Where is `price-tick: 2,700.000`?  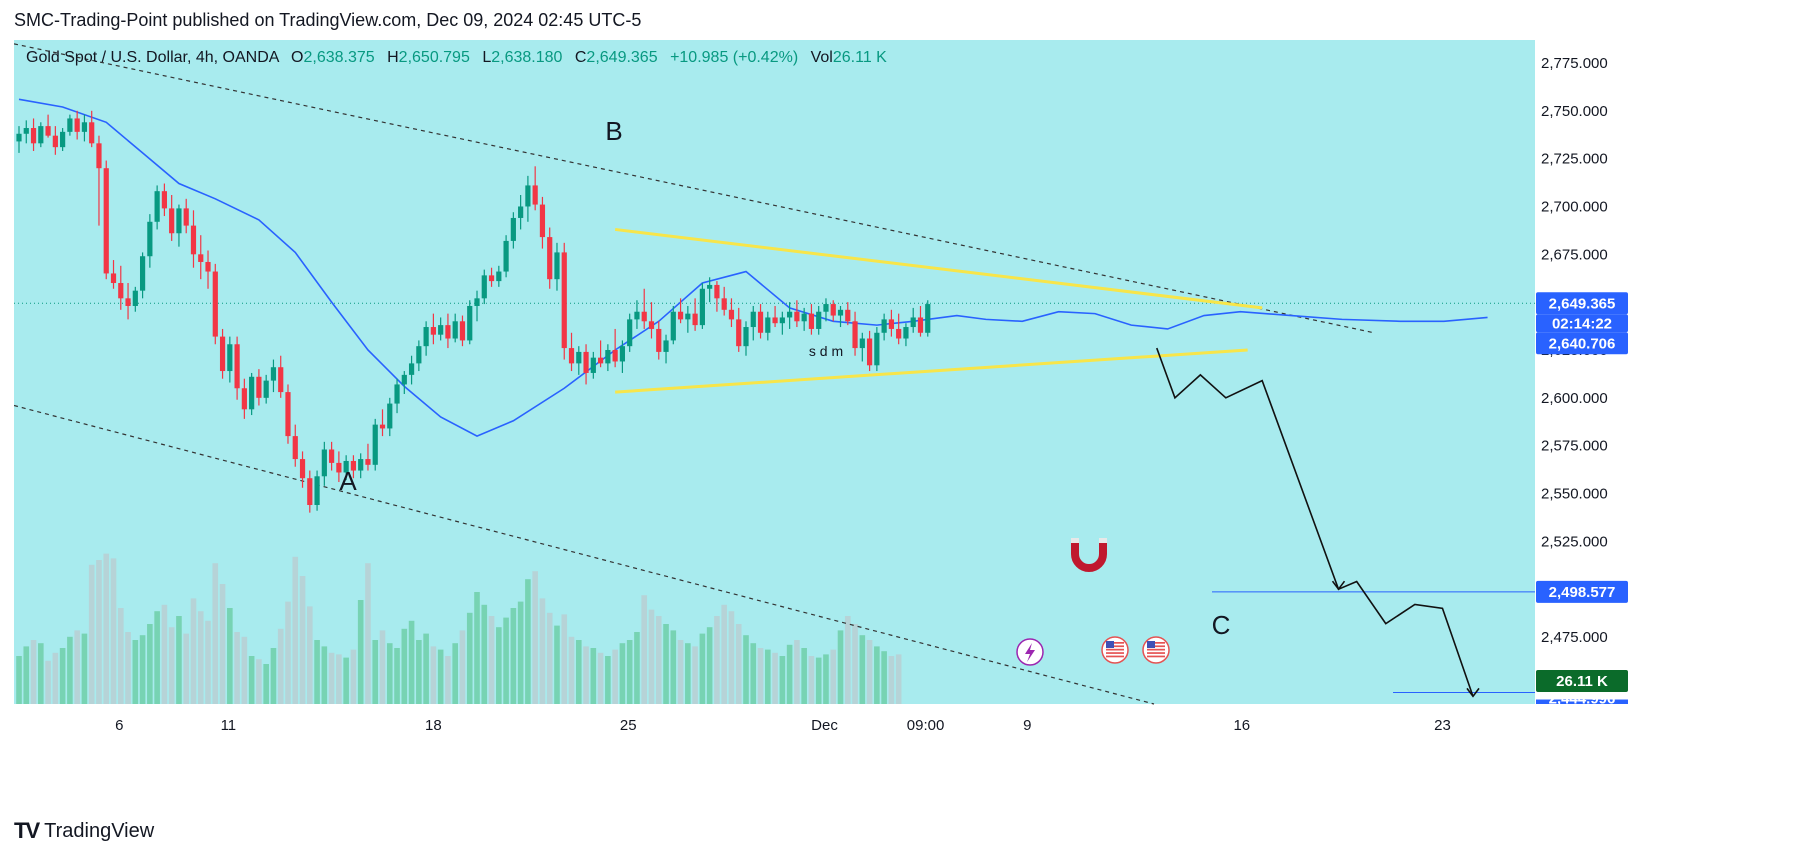 price-tick: 2,700.000 is located at coordinates (1574, 206).